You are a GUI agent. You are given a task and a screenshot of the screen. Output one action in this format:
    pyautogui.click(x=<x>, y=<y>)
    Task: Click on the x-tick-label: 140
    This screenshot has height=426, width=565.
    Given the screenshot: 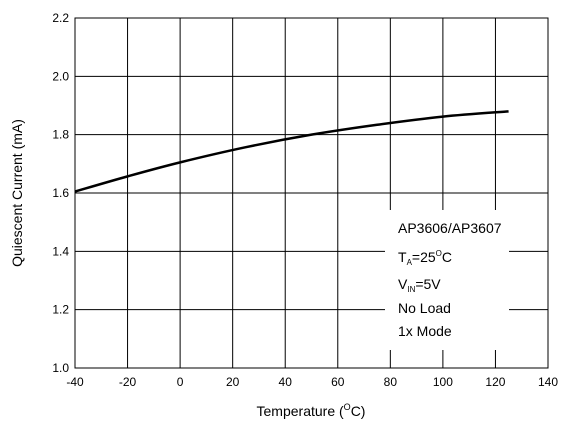 What is the action you would take?
    pyautogui.click(x=548, y=382)
    